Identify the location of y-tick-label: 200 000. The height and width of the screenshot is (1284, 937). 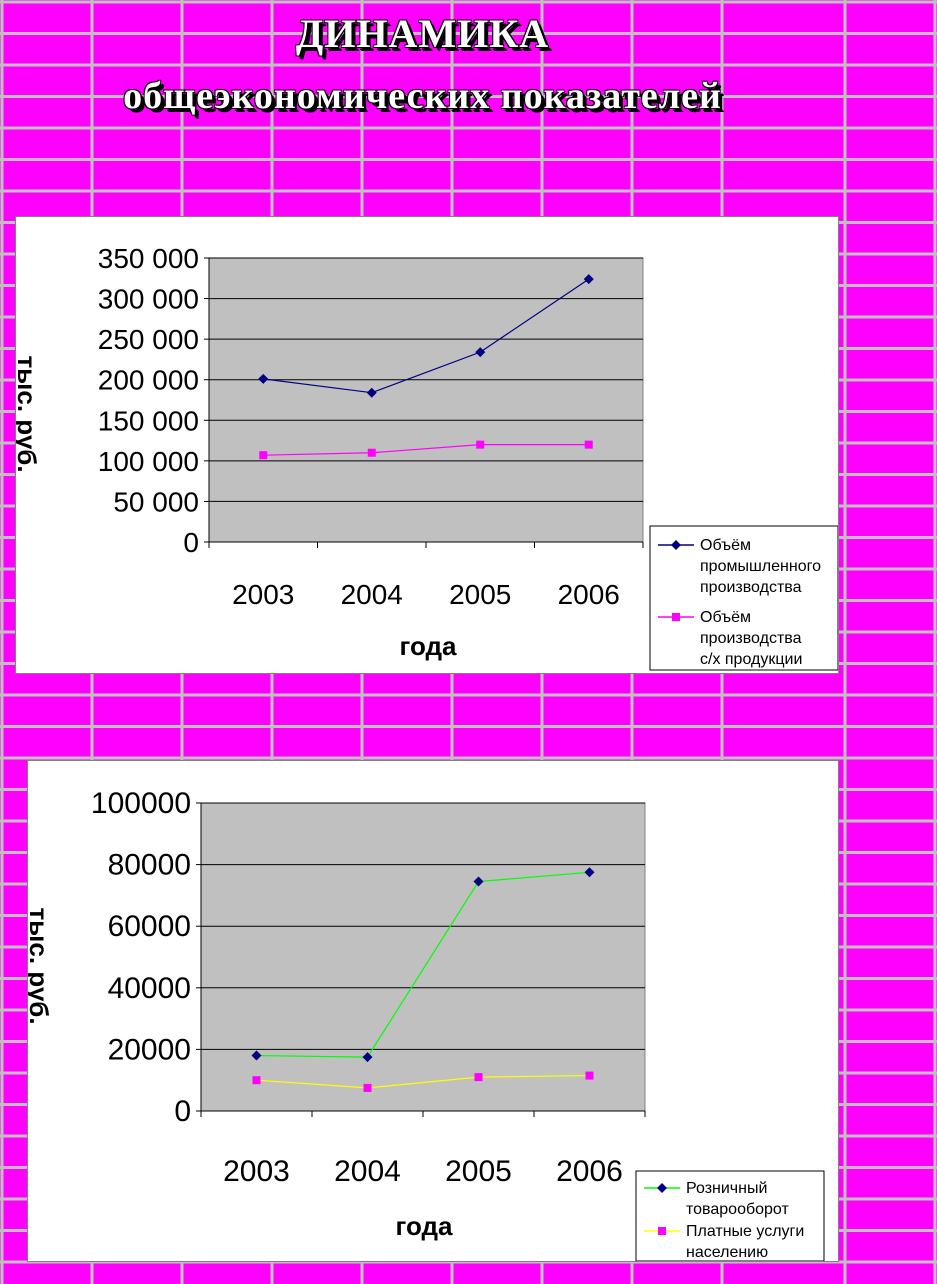
(148, 380).